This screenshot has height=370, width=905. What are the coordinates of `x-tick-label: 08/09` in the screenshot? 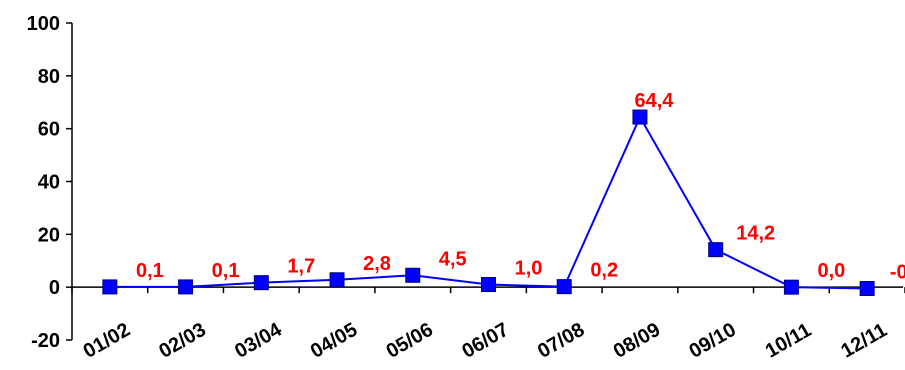 It's located at (637, 341).